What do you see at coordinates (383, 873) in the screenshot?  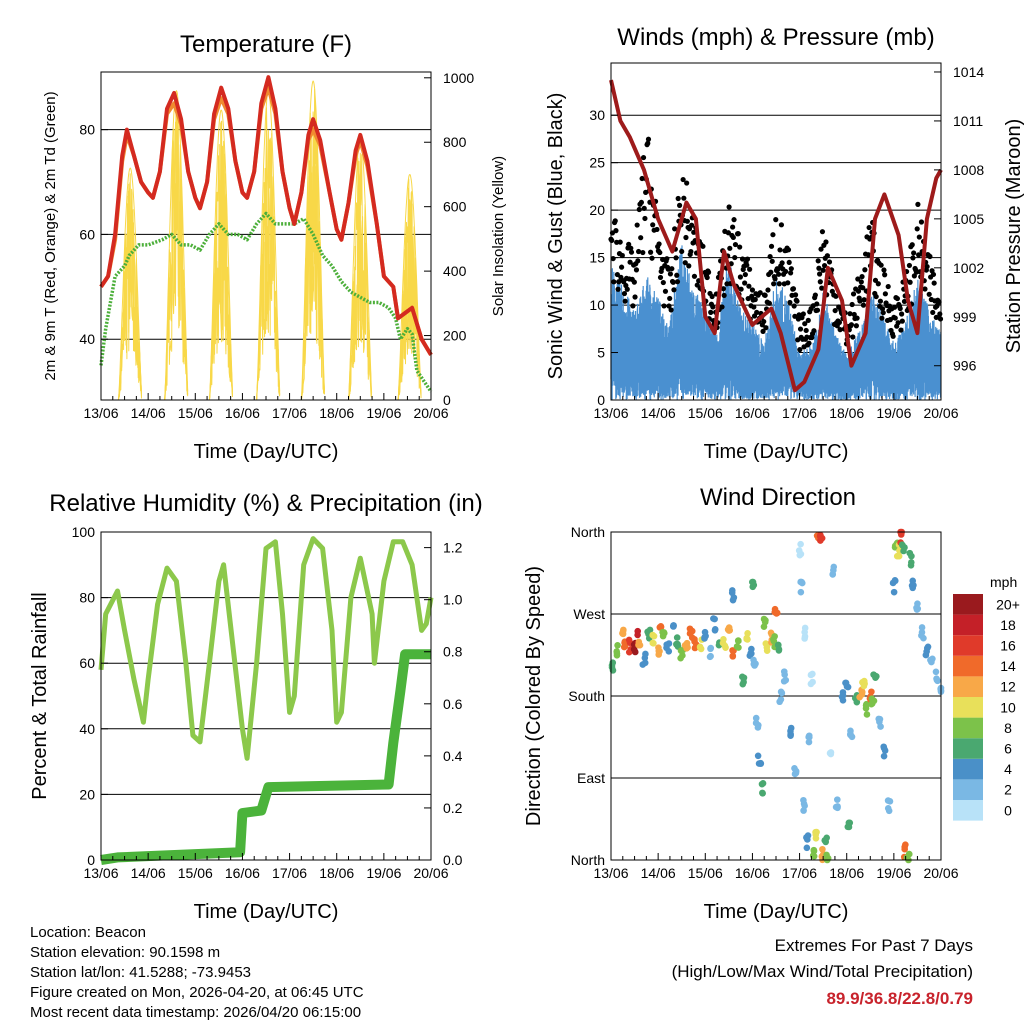 I see `x-tick-label: 19/06` at bounding box center [383, 873].